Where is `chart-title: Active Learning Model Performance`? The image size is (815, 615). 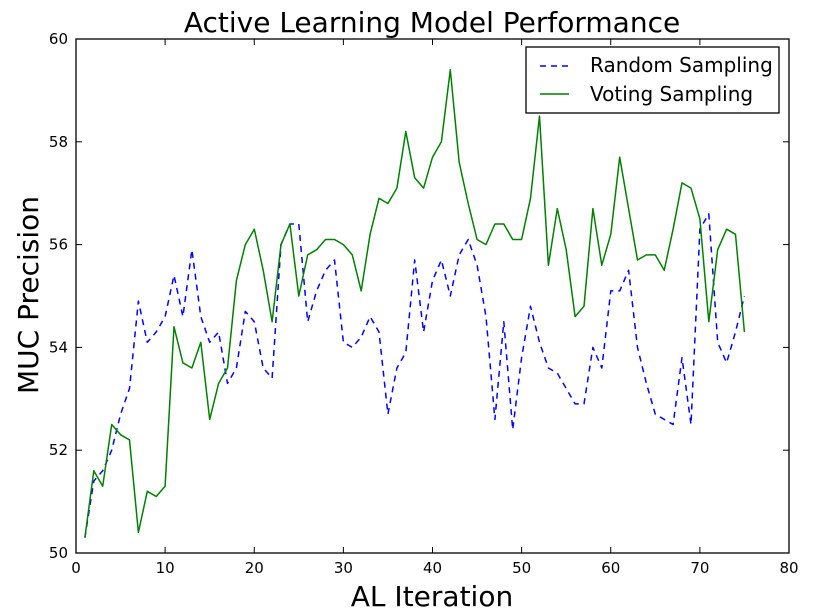 chart-title: Active Learning Model Performance is located at coordinates (432, 22).